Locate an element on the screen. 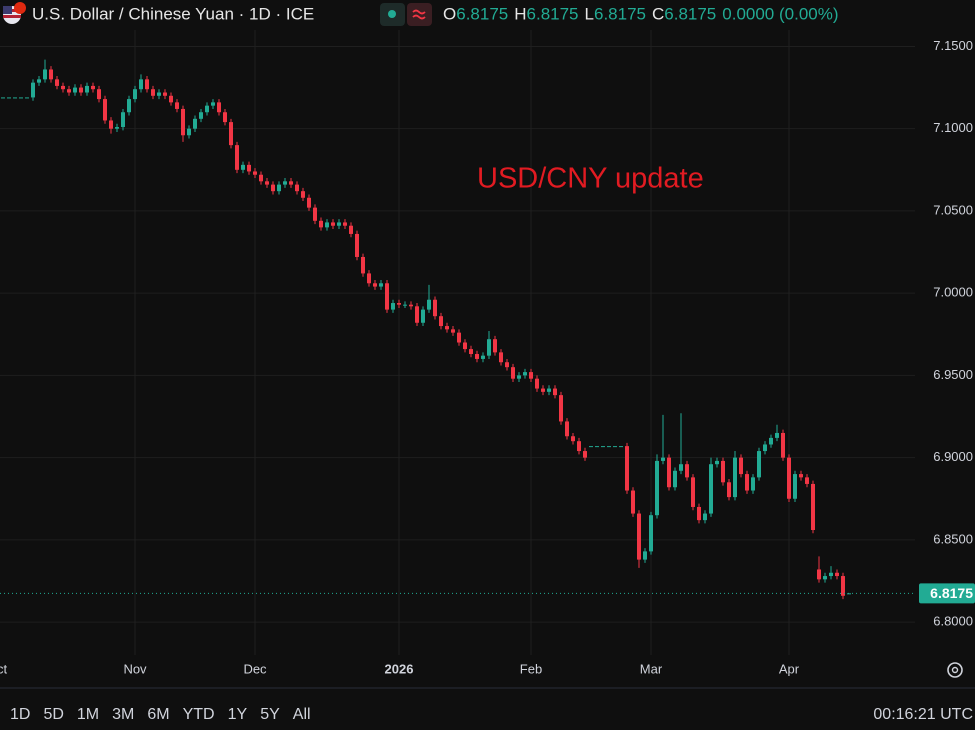  range-button: 1M is located at coordinates (88, 714).